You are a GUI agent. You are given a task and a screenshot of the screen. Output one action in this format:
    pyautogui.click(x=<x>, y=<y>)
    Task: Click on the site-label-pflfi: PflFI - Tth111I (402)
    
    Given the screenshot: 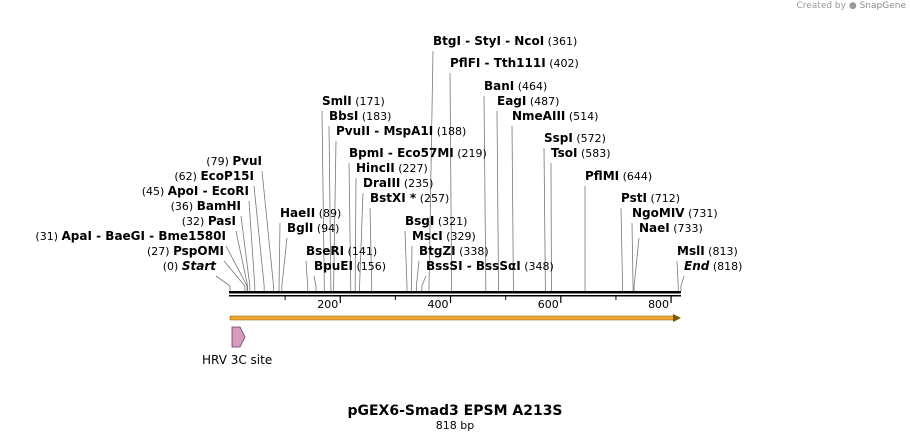 What is the action you would take?
    pyautogui.click(x=514, y=63)
    